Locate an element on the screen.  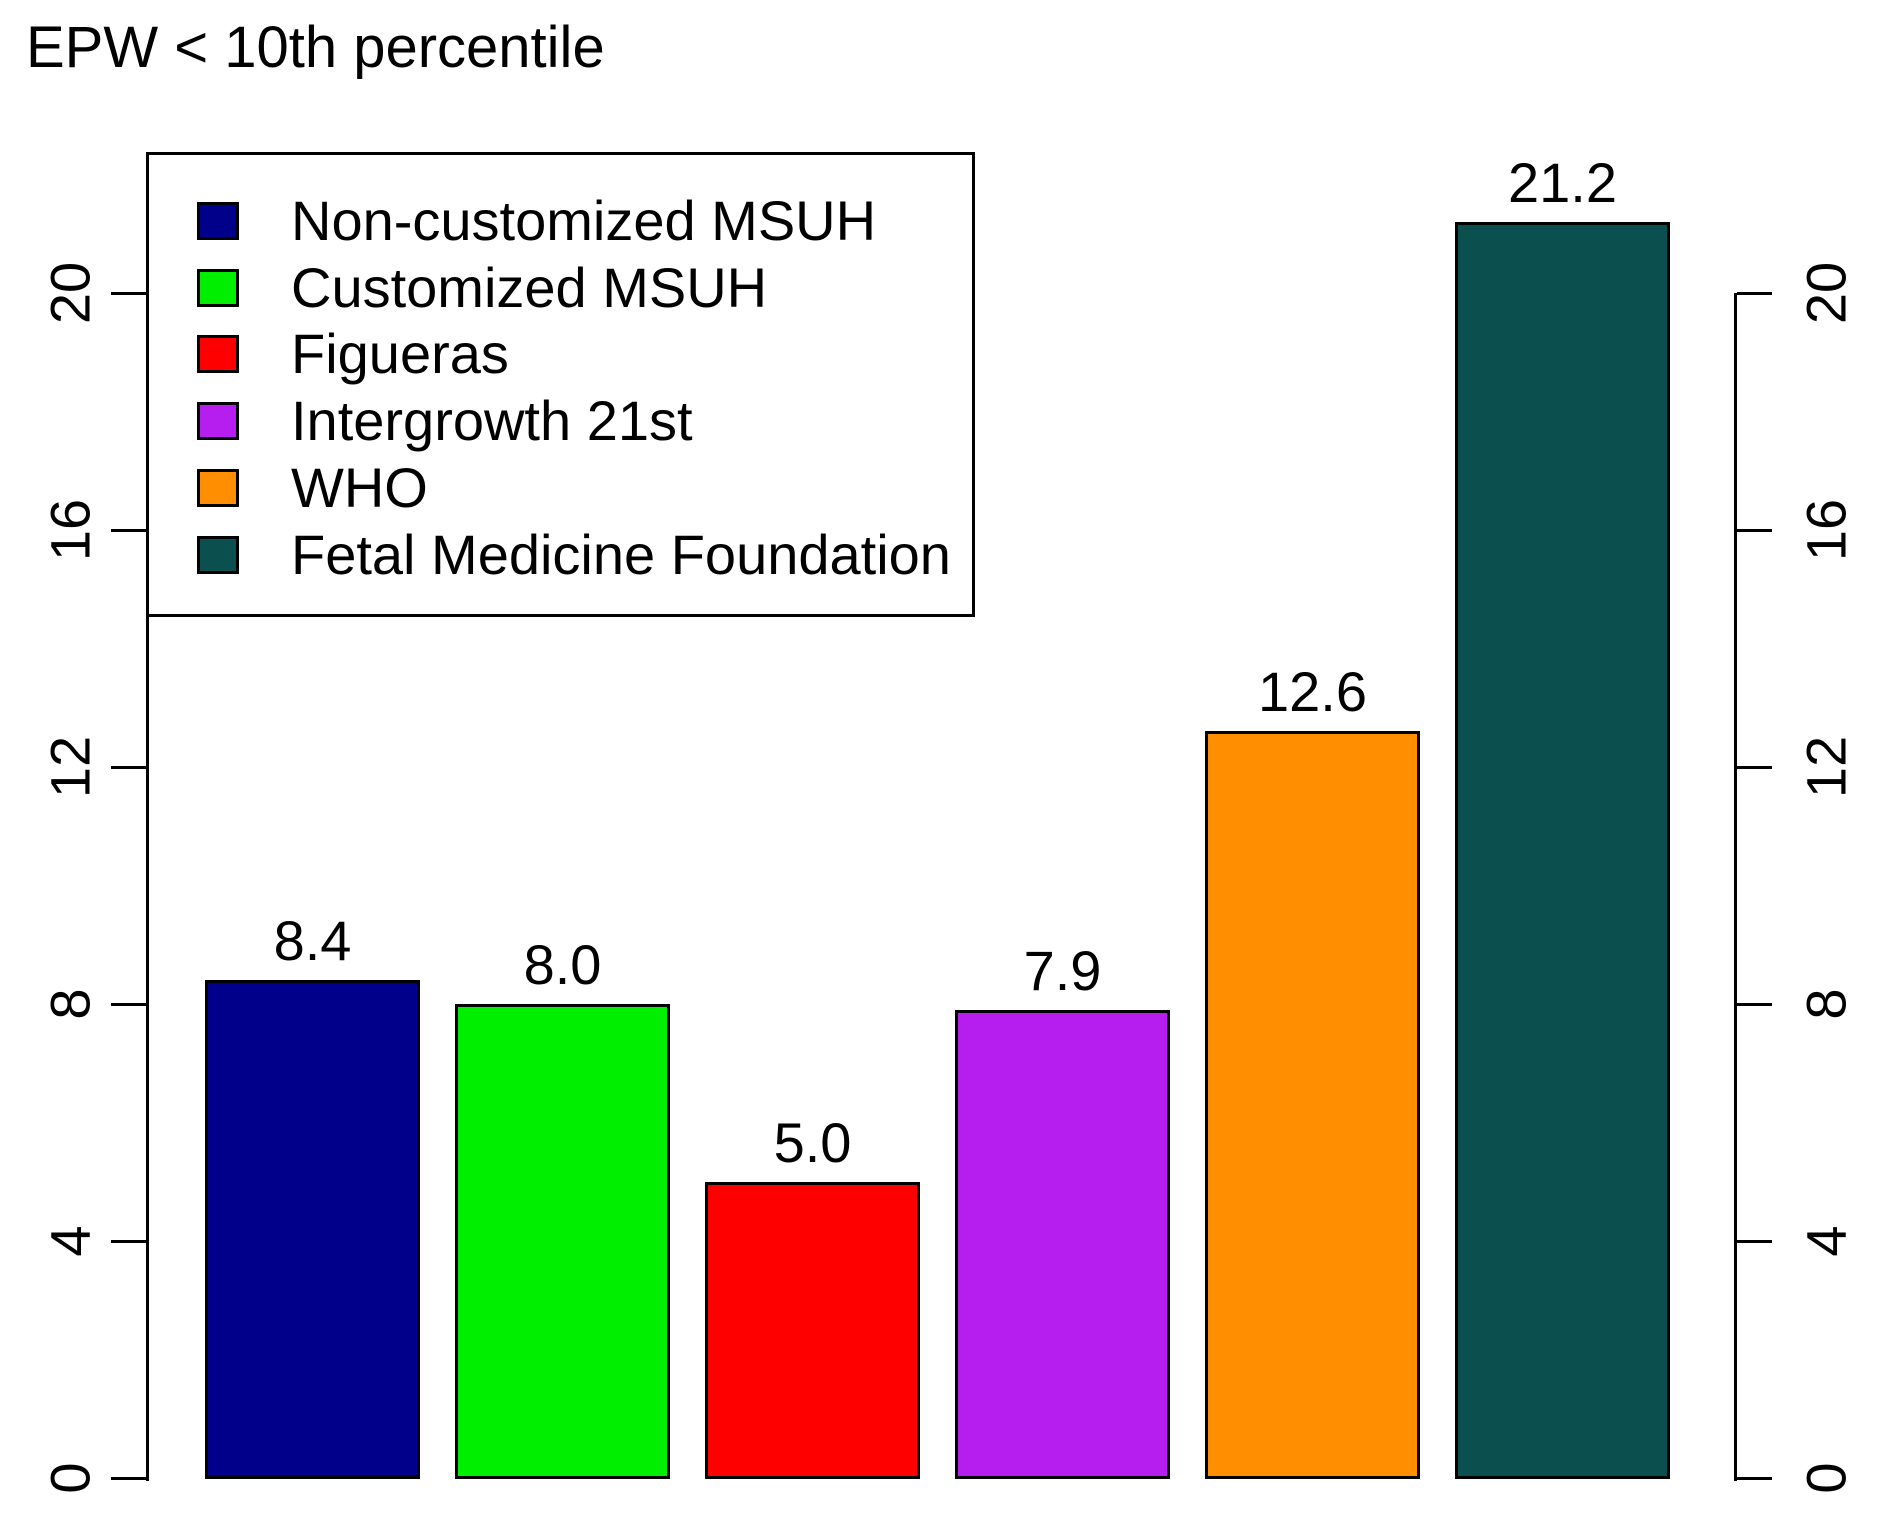
bar-value-label: 21.2 is located at coordinates (1562, 182).